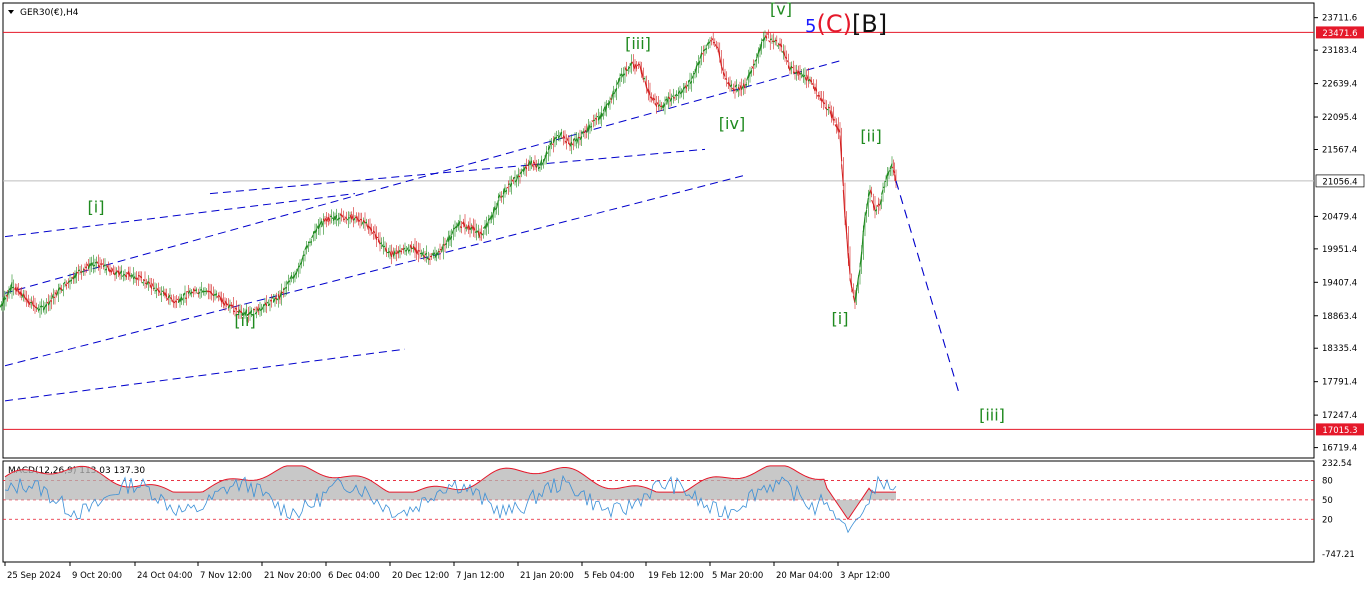 The width and height of the screenshot is (1366, 592). Describe the element at coordinates (1339, 250) in the screenshot. I see `price-tick-label: 19951.4` at that location.